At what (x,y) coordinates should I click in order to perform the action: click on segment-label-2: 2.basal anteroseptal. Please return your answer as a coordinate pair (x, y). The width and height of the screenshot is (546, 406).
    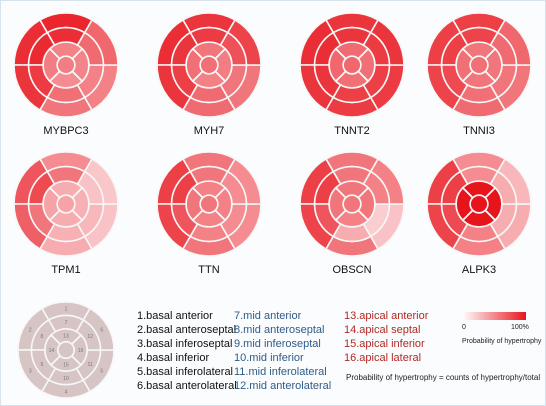
    Looking at the image, I should click on (186, 330).